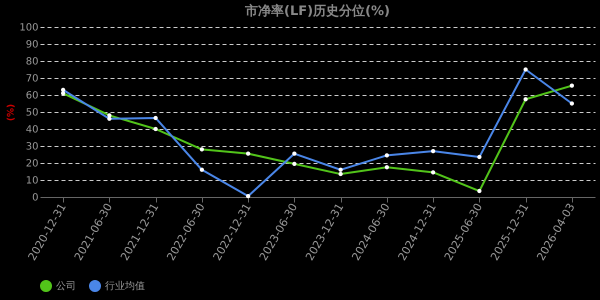 This screenshot has width=600, height=300. Describe the element at coordinates (125, 286) in the screenshot. I see `legend-label: 行业均值` at that location.